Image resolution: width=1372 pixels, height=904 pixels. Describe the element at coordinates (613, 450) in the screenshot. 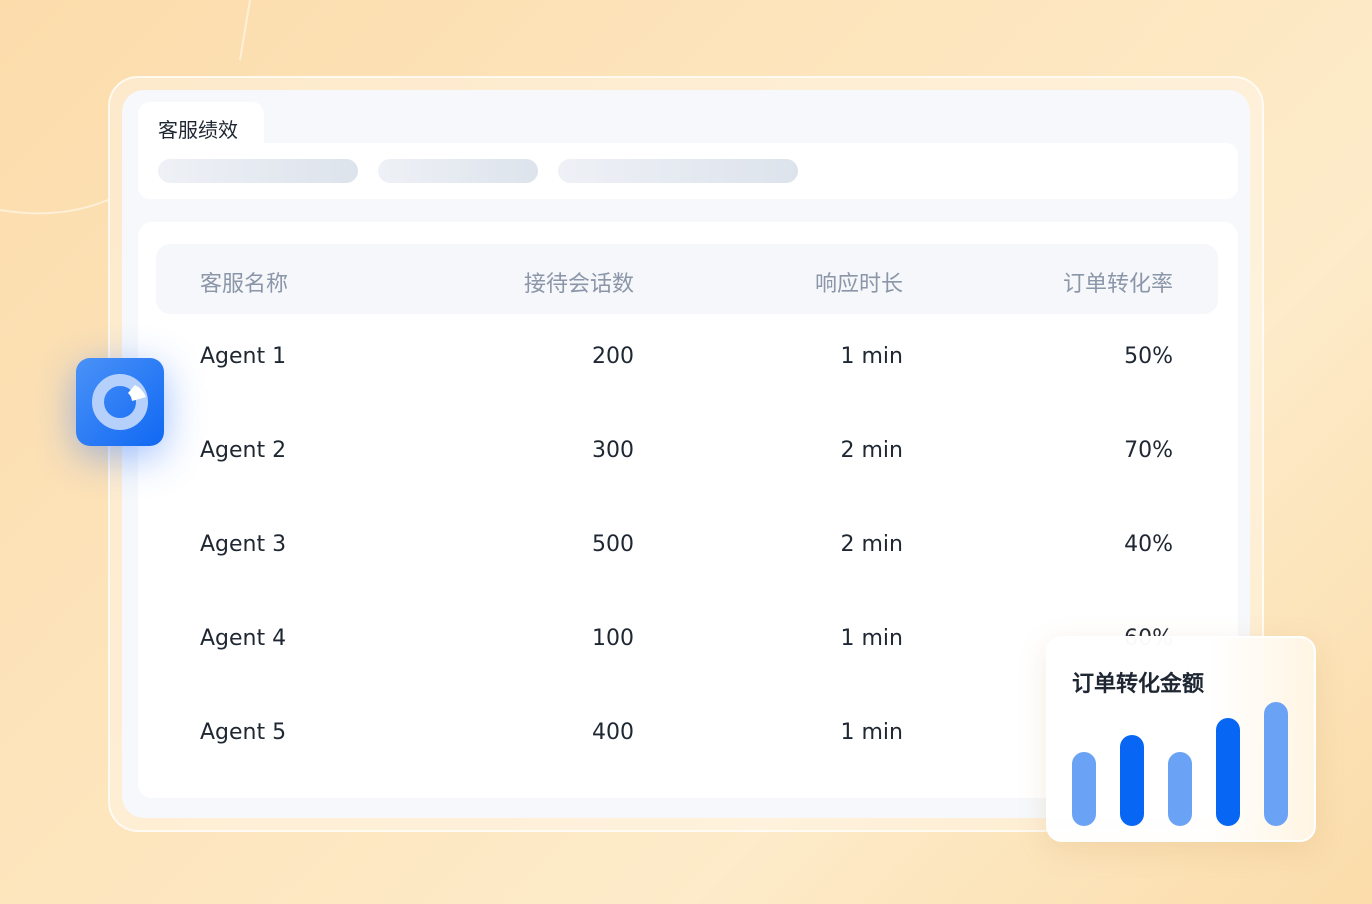

I see `table-cell: 300` at that location.